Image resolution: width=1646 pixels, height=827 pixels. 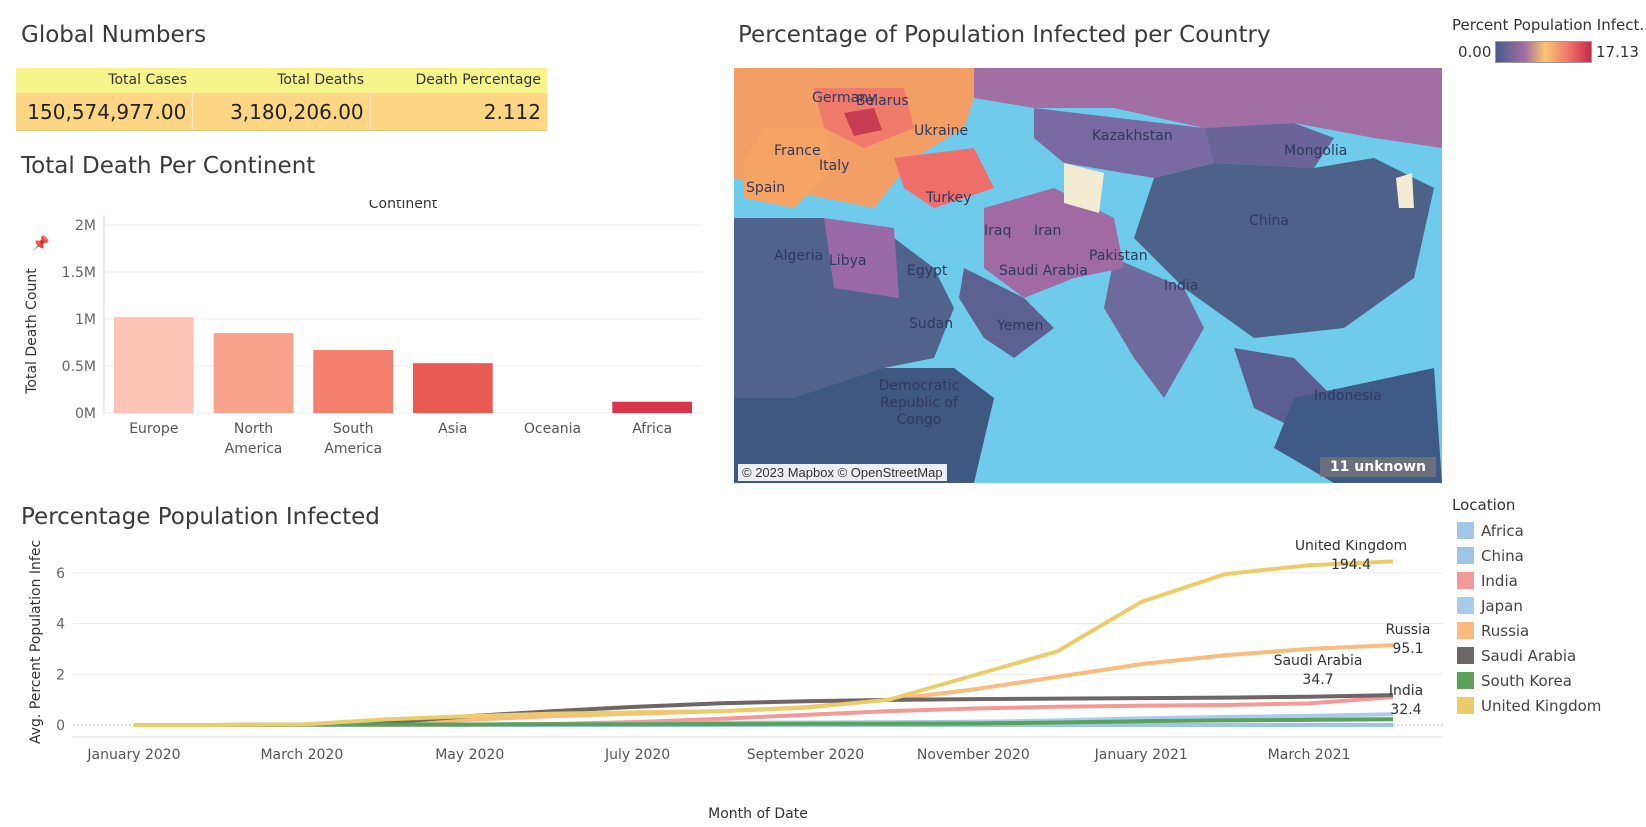 What do you see at coordinates (1048, 231) in the screenshot?
I see `map-country-label: Iran` at bounding box center [1048, 231].